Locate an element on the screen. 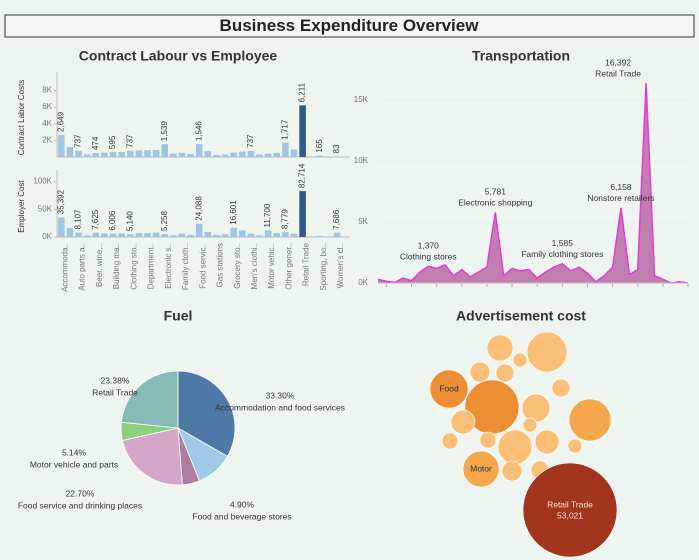 Image resolution: width=699 pixels, height=560 pixels. y-axis-label: Employer Cost is located at coordinates (21, 205).